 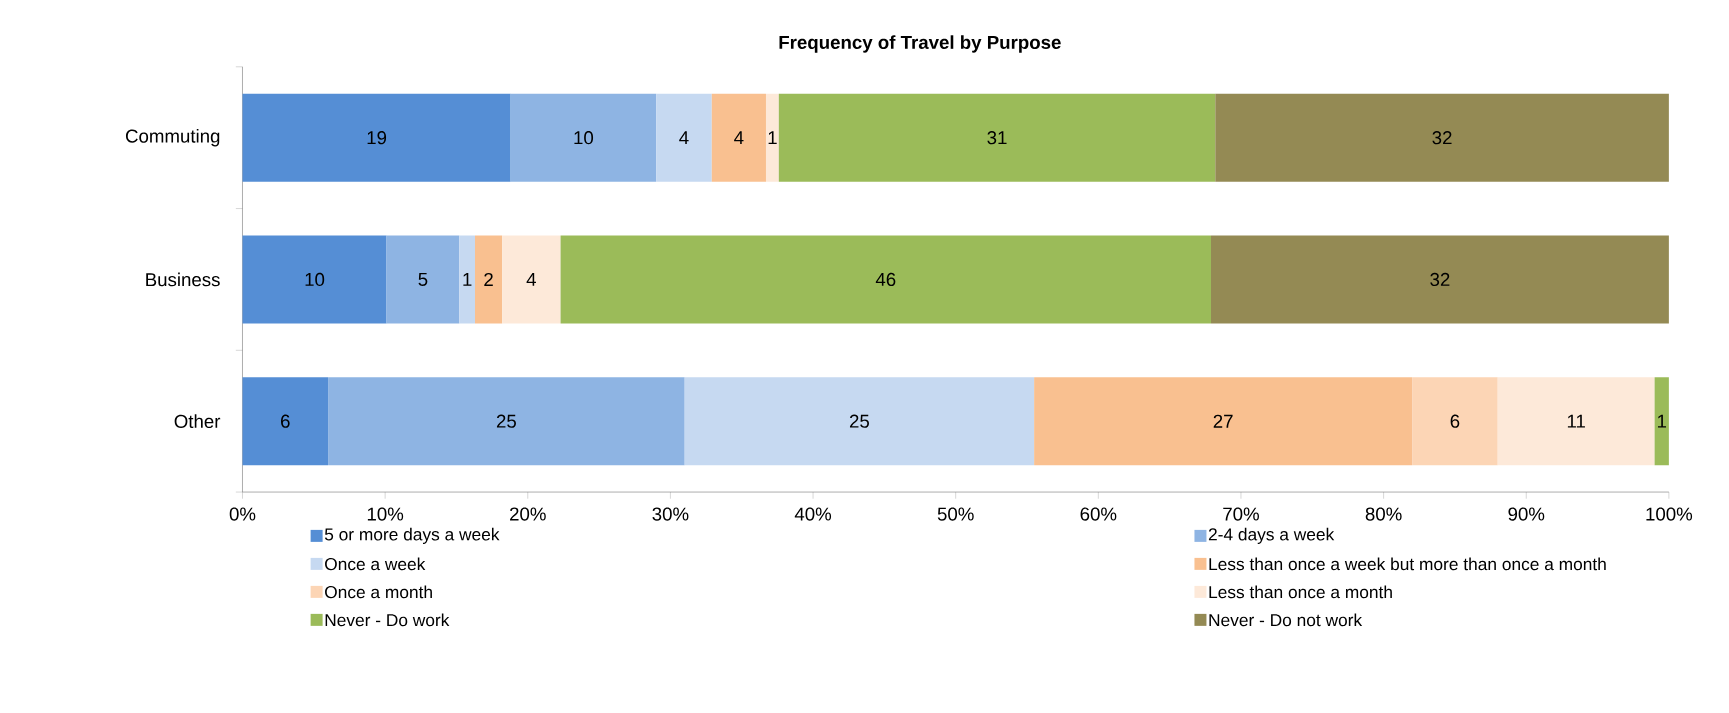 What do you see at coordinates (172, 137) in the screenshot?
I see `y-tick-label: Commuting` at bounding box center [172, 137].